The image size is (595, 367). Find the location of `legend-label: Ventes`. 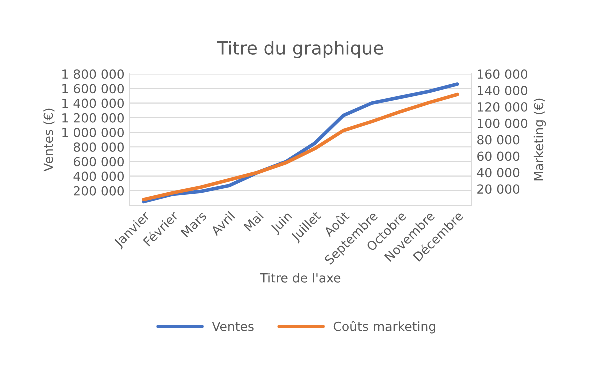

legend-label: Ventes is located at coordinates (233, 327).